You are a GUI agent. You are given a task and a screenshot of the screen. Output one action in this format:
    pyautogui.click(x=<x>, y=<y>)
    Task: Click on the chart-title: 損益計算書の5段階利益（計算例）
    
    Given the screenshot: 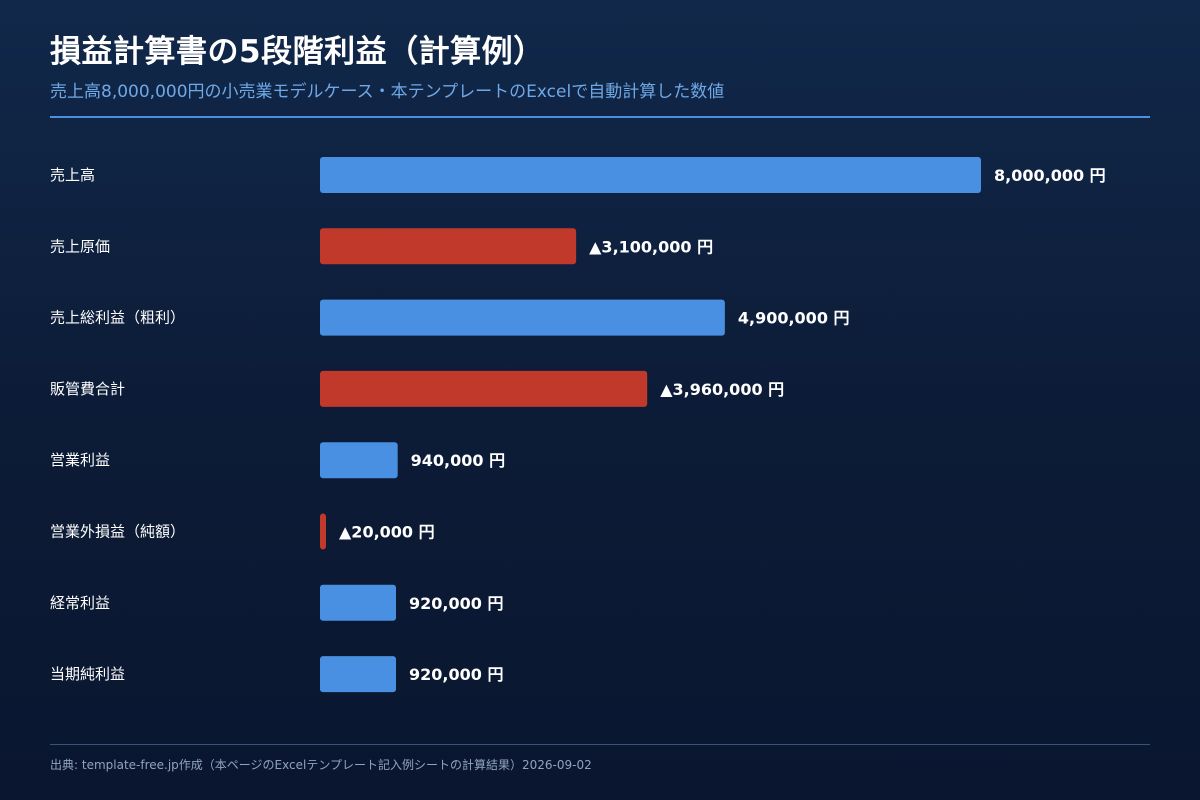 What is the action you would take?
    pyautogui.click(x=297, y=52)
    